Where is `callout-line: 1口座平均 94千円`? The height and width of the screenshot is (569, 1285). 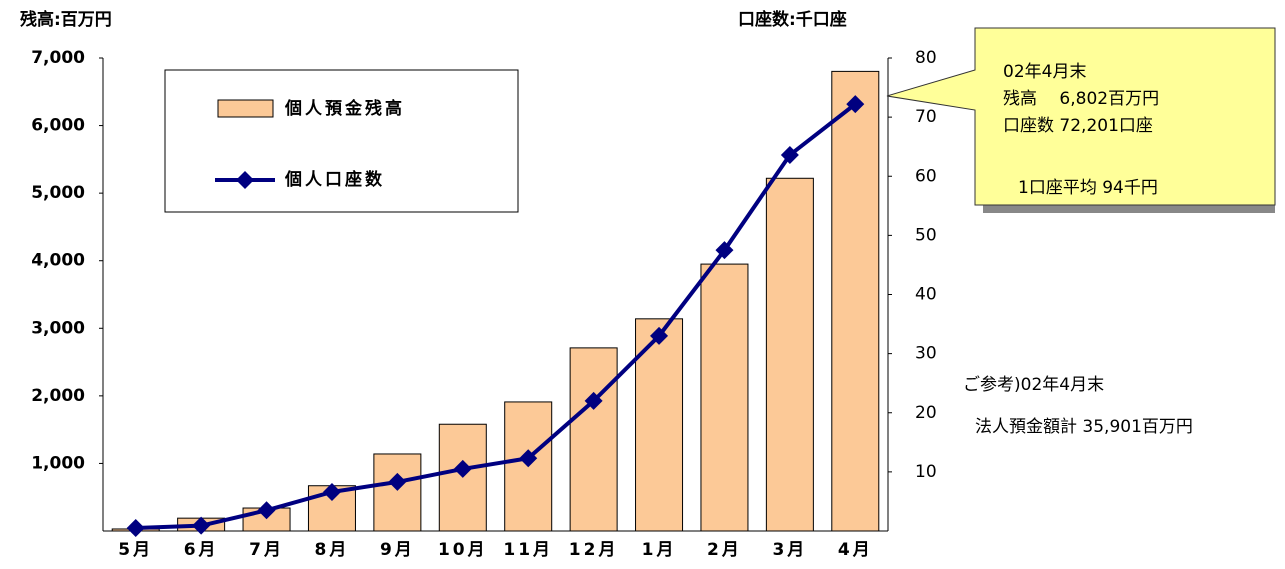
callout-line: 1口座平均 94千円 is located at coordinates (1088, 188).